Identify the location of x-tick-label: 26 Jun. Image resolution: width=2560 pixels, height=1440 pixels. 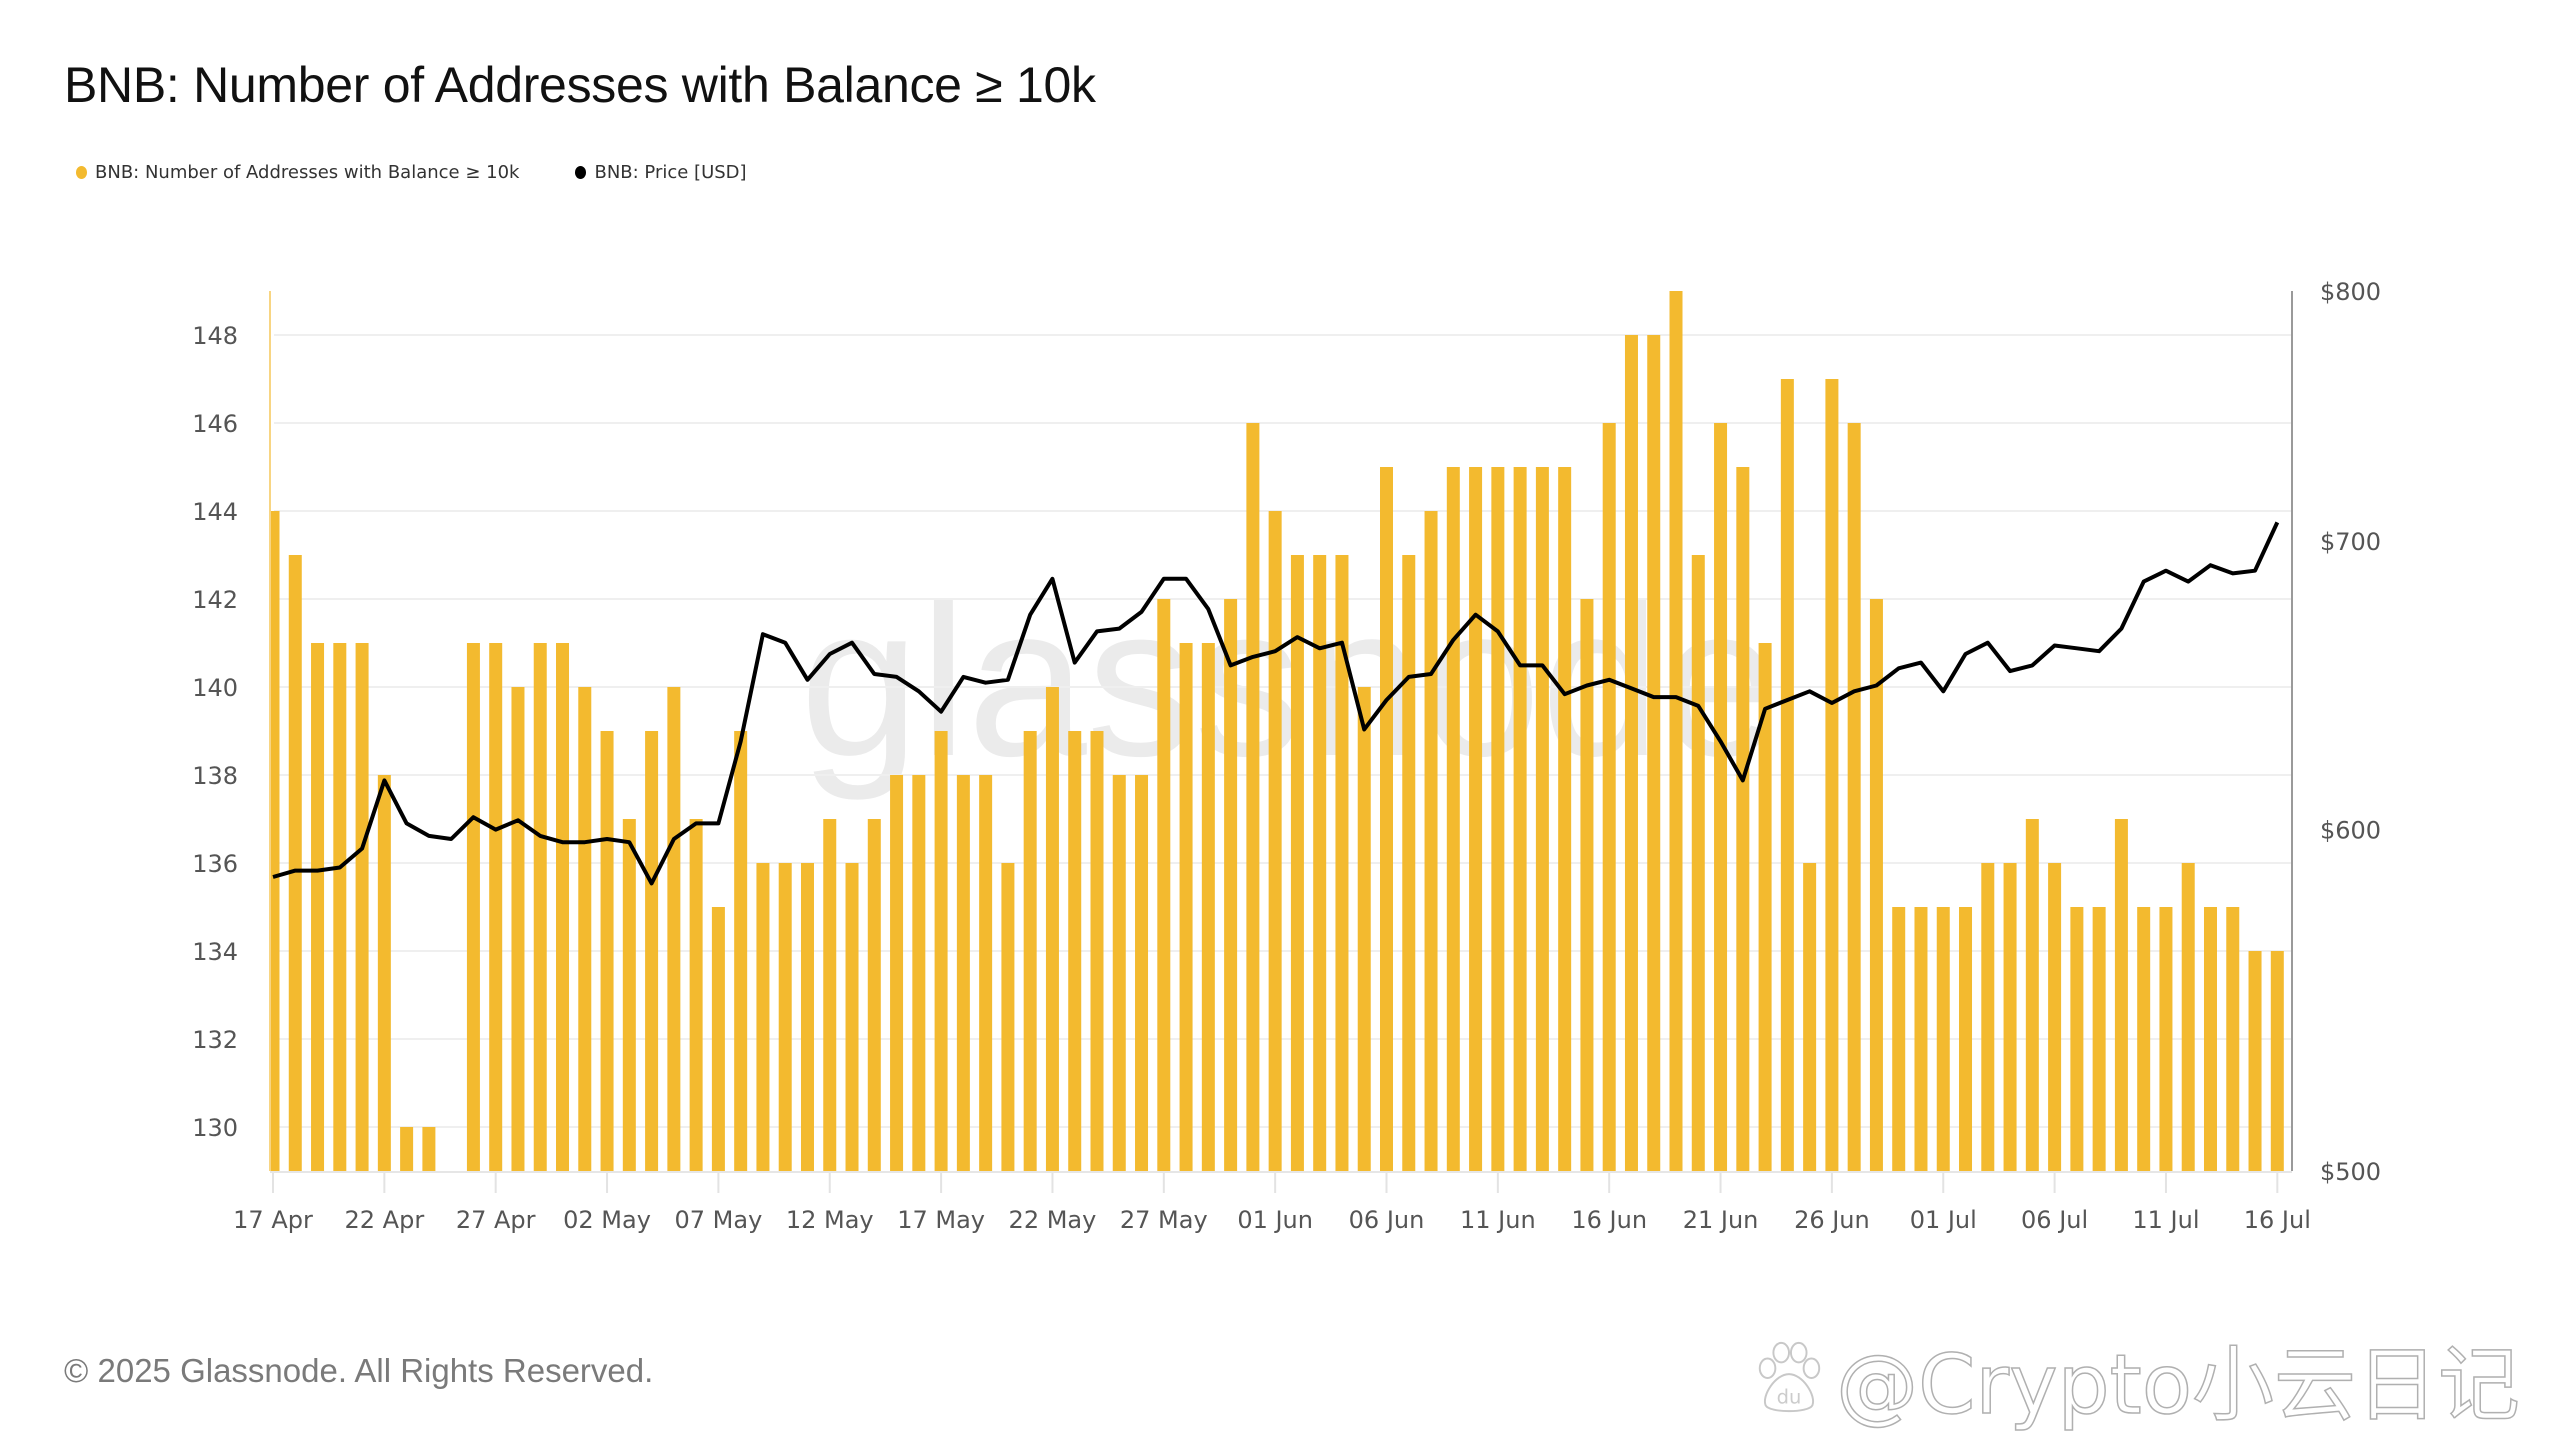
(1832, 1220).